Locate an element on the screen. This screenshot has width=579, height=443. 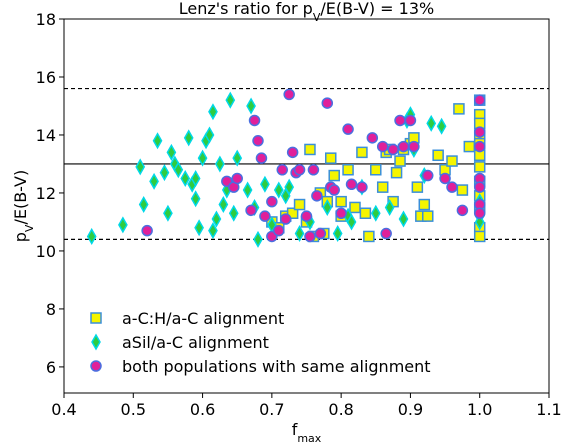
x-axis-label-part: f is located at coordinates (295, 429).